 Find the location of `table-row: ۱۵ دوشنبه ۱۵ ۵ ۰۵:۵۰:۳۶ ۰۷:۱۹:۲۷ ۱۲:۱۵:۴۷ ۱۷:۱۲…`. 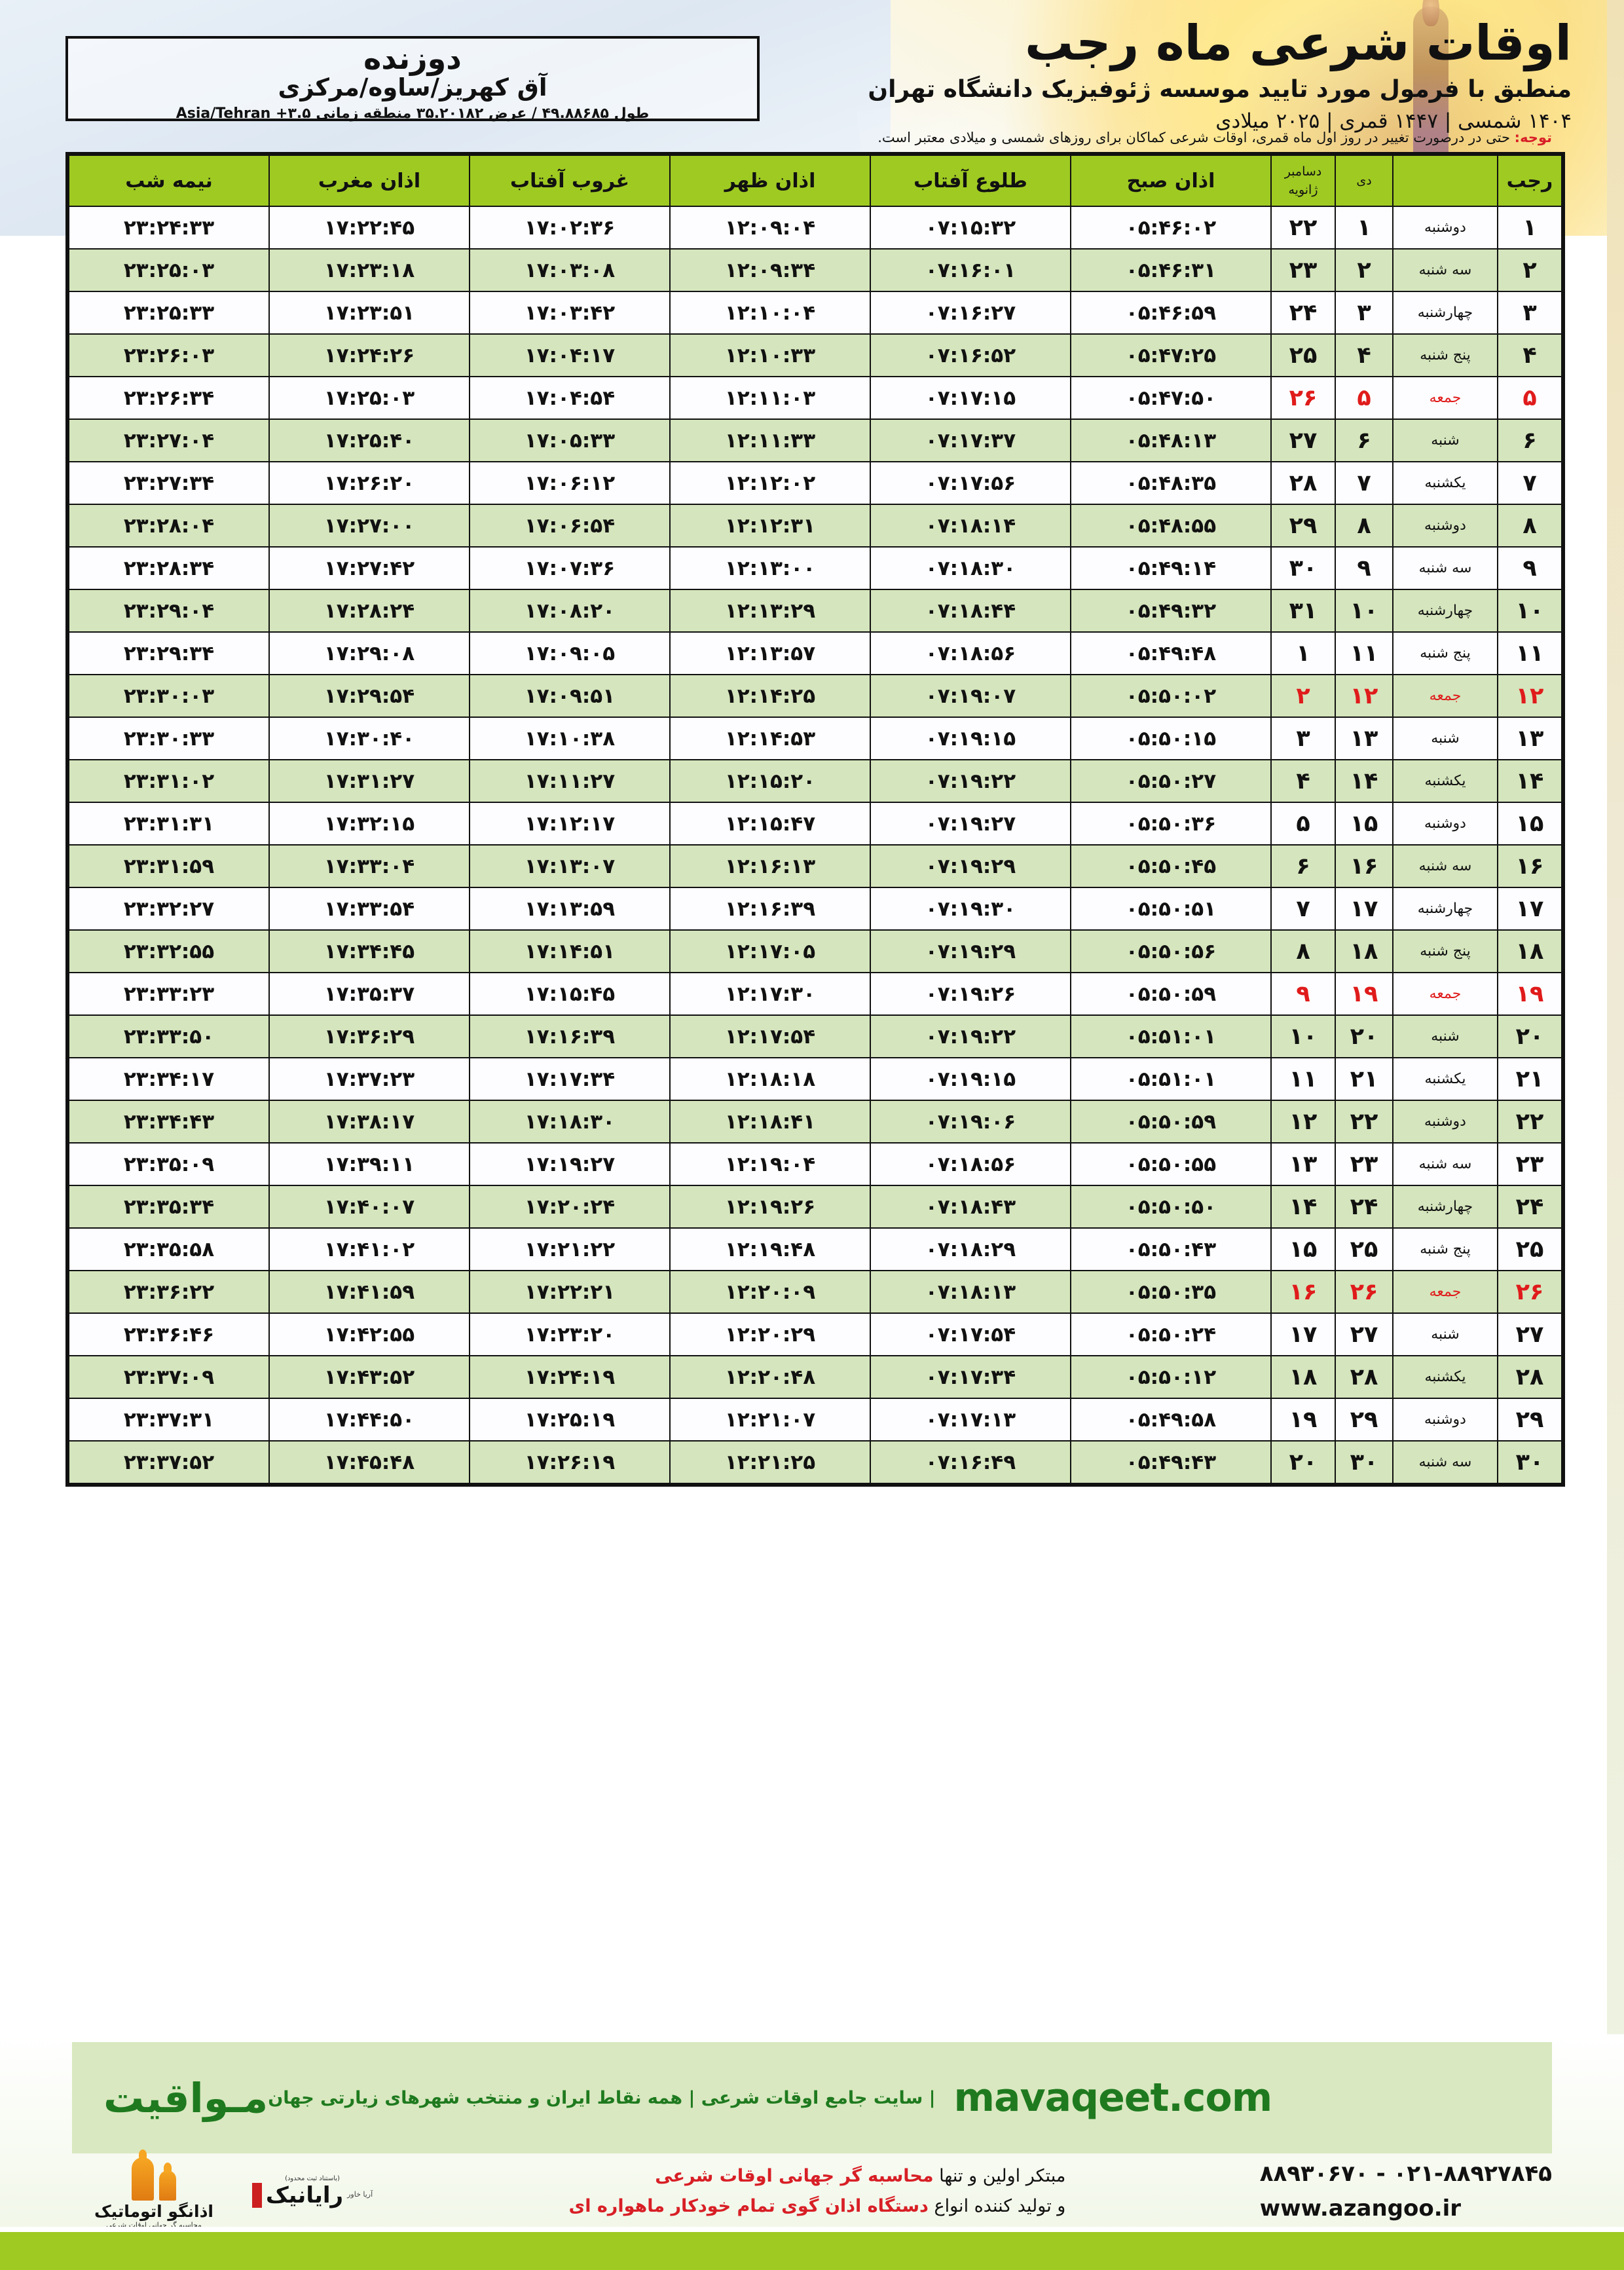

table-row: ۱۵ دوشنبه ۱۵ ۵ ۰۵:۵۰:۳۶ ۰۷:۱۹:۲۷ ۱۲:۱۵:۴۷ ۱۷:۱۲… is located at coordinates (815, 824).